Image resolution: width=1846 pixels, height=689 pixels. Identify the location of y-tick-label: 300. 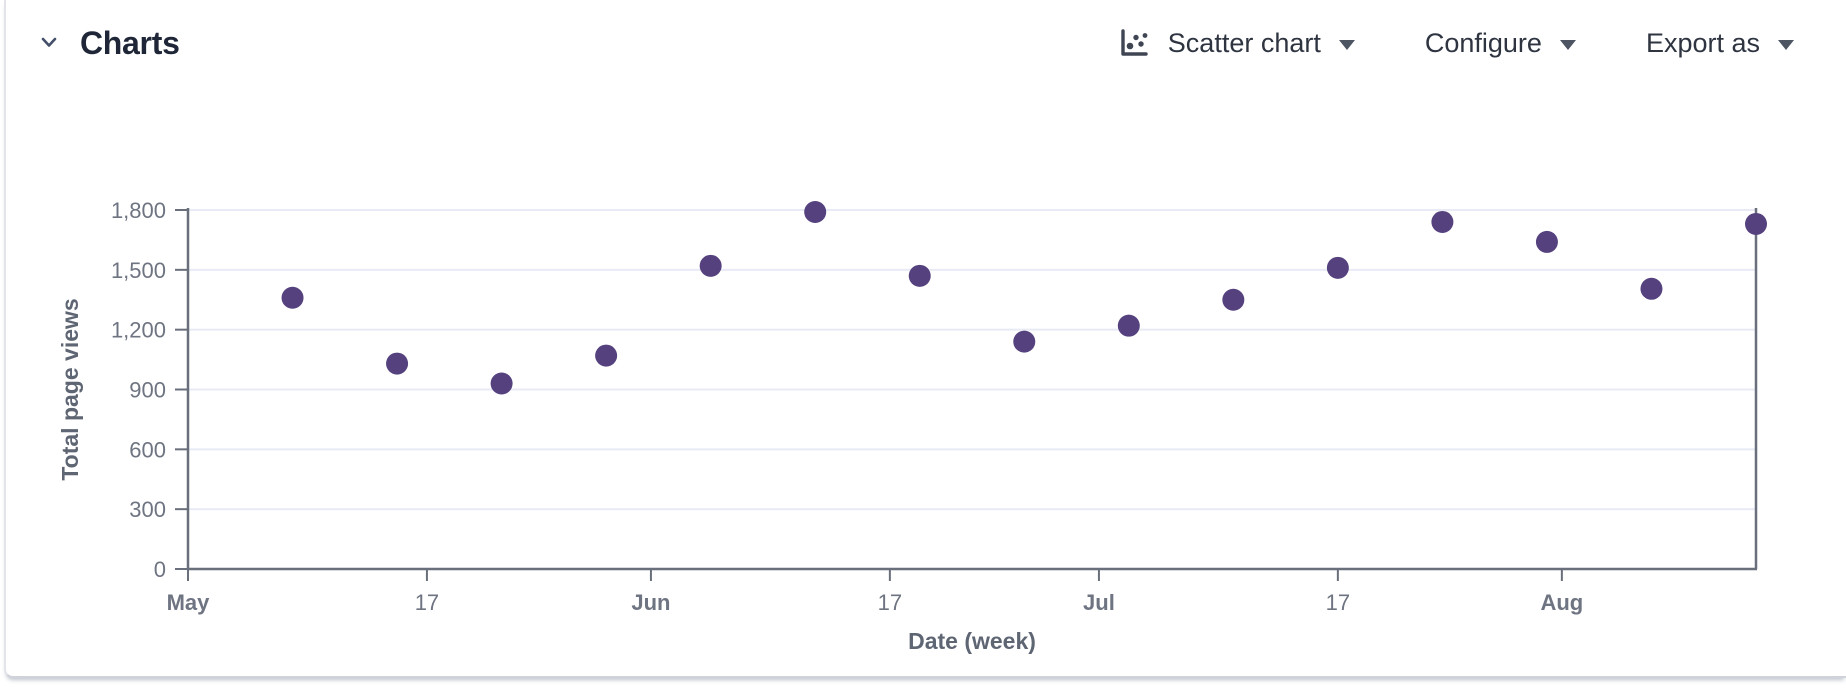
(147, 509).